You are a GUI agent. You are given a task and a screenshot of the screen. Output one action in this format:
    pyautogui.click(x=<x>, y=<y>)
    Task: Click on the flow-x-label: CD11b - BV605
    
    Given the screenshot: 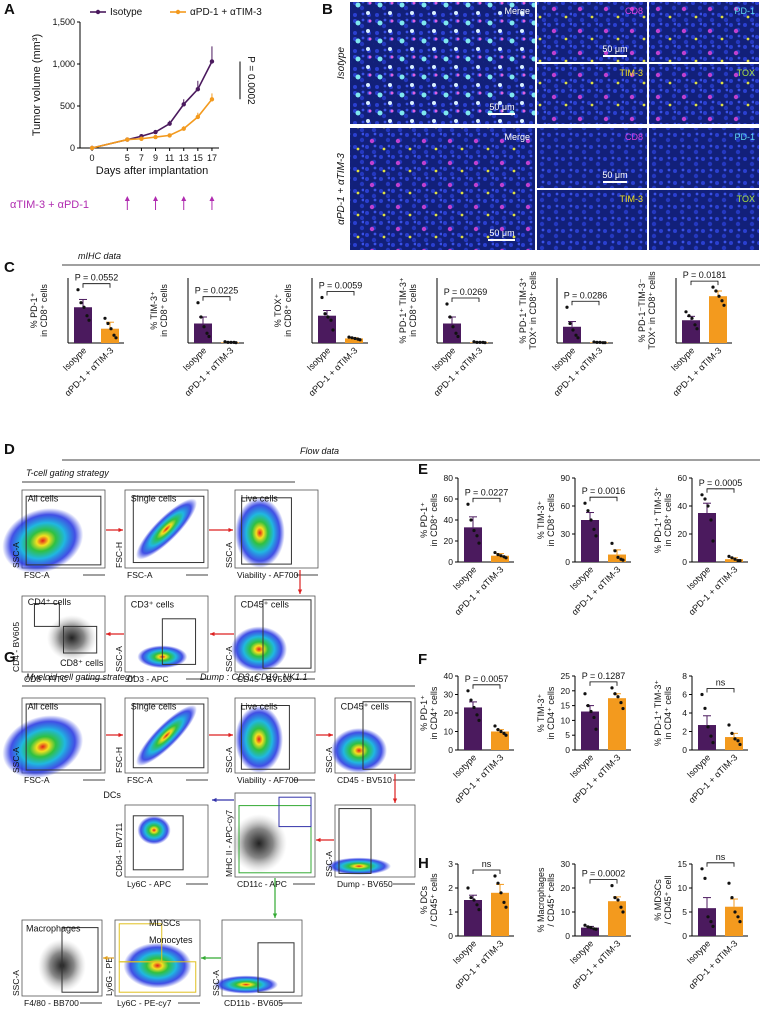 What is the action you would take?
    pyautogui.click(x=253, y=1003)
    